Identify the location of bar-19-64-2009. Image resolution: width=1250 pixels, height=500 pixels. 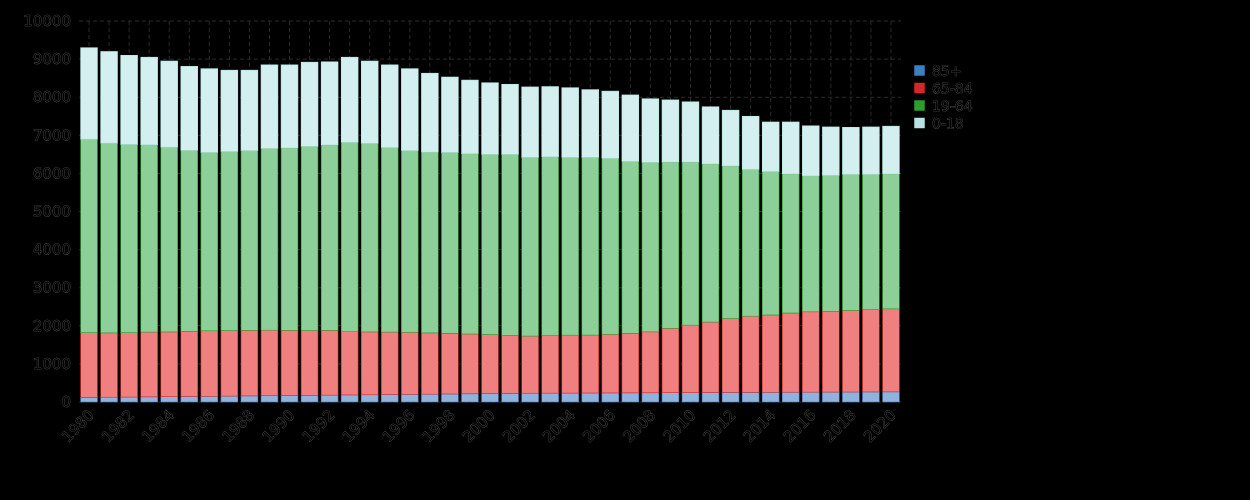
(670, 245).